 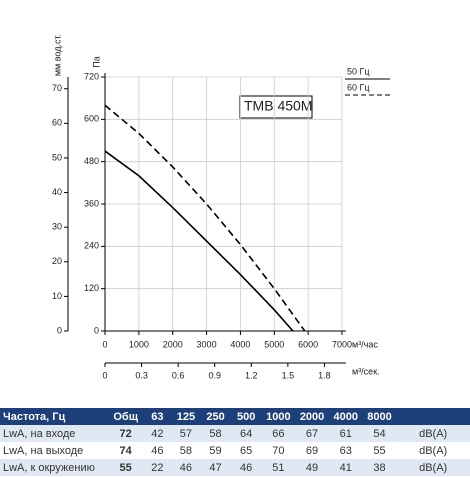 I want to click on table-cell: 38, so click(x=379, y=467).